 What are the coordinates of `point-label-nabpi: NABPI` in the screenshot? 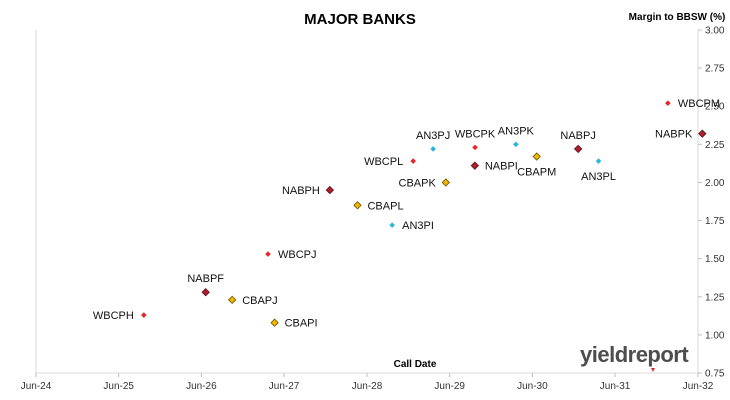 It's located at (501, 167).